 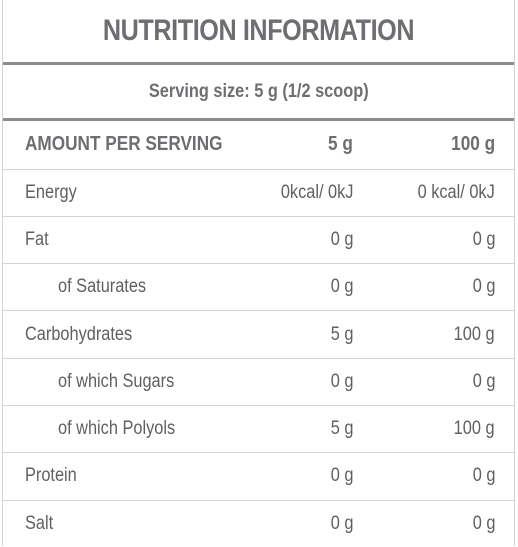 I want to click on serving-size-text: Serving size: 5 g (1/2 scoop), so click(x=258, y=91).